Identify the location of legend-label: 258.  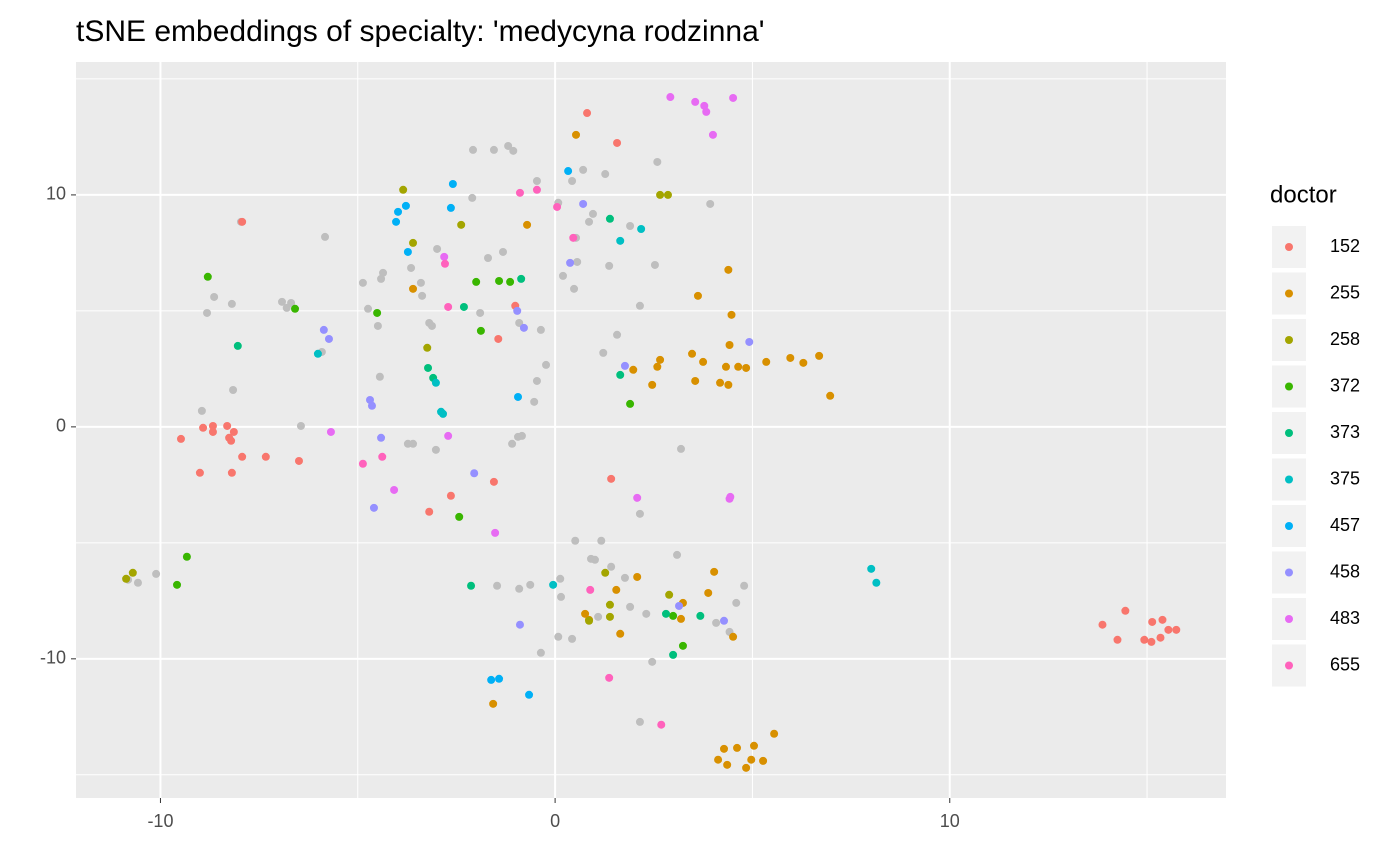
(1345, 339).